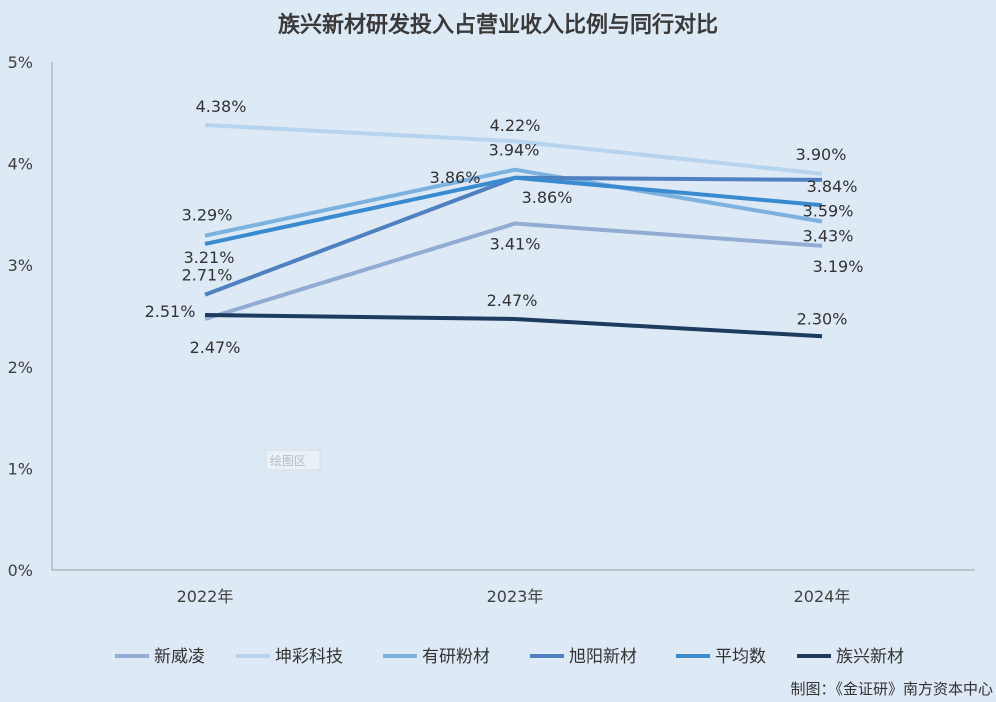 The height and width of the screenshot is (702, 996). I want to click on y-tick-label: 0%, so click(20, 570).